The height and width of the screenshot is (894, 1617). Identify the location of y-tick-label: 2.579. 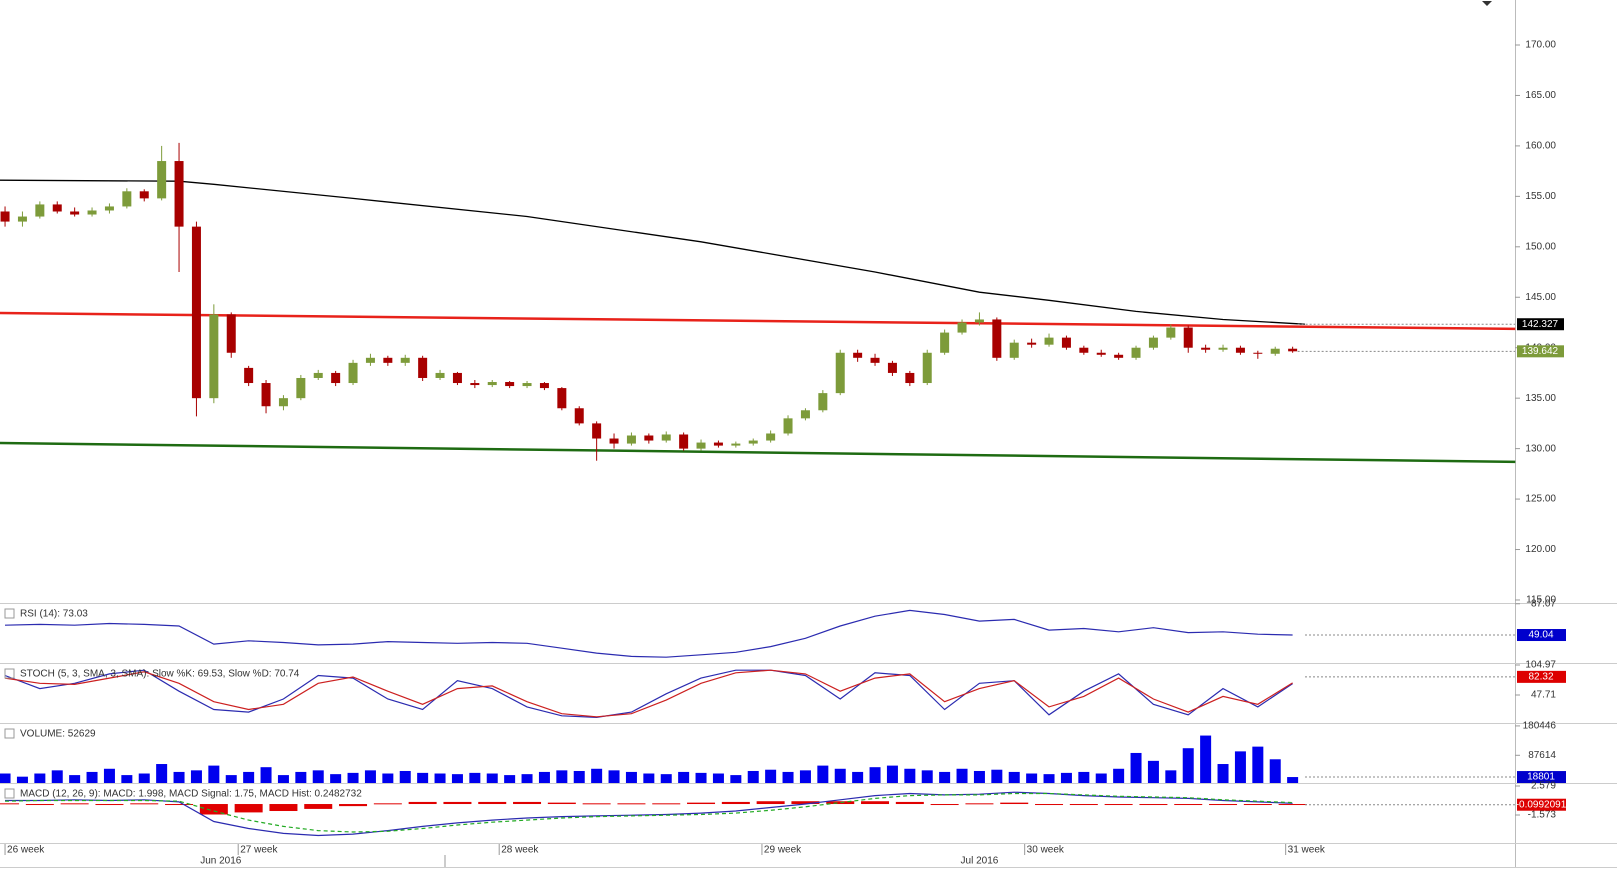
(1543, 786).